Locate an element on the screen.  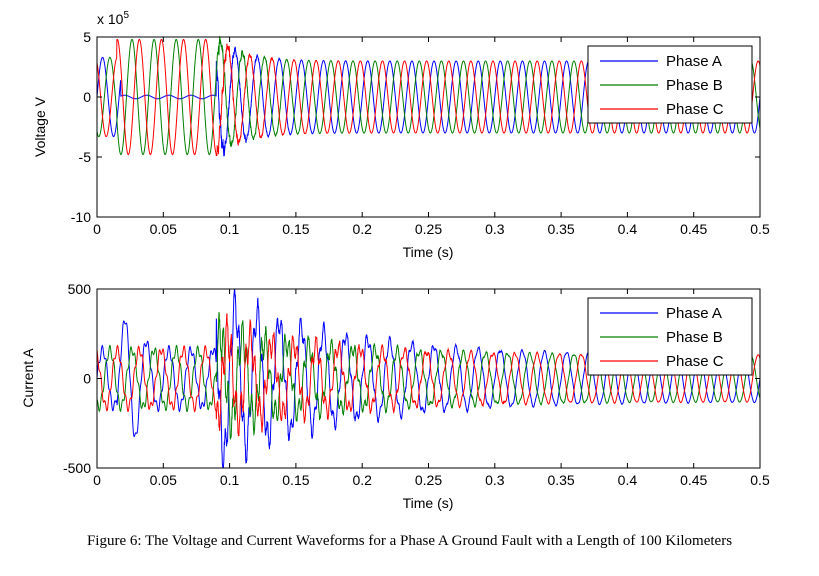
current-x-tick-label: 0.5 is located at coordinates (760, 480).